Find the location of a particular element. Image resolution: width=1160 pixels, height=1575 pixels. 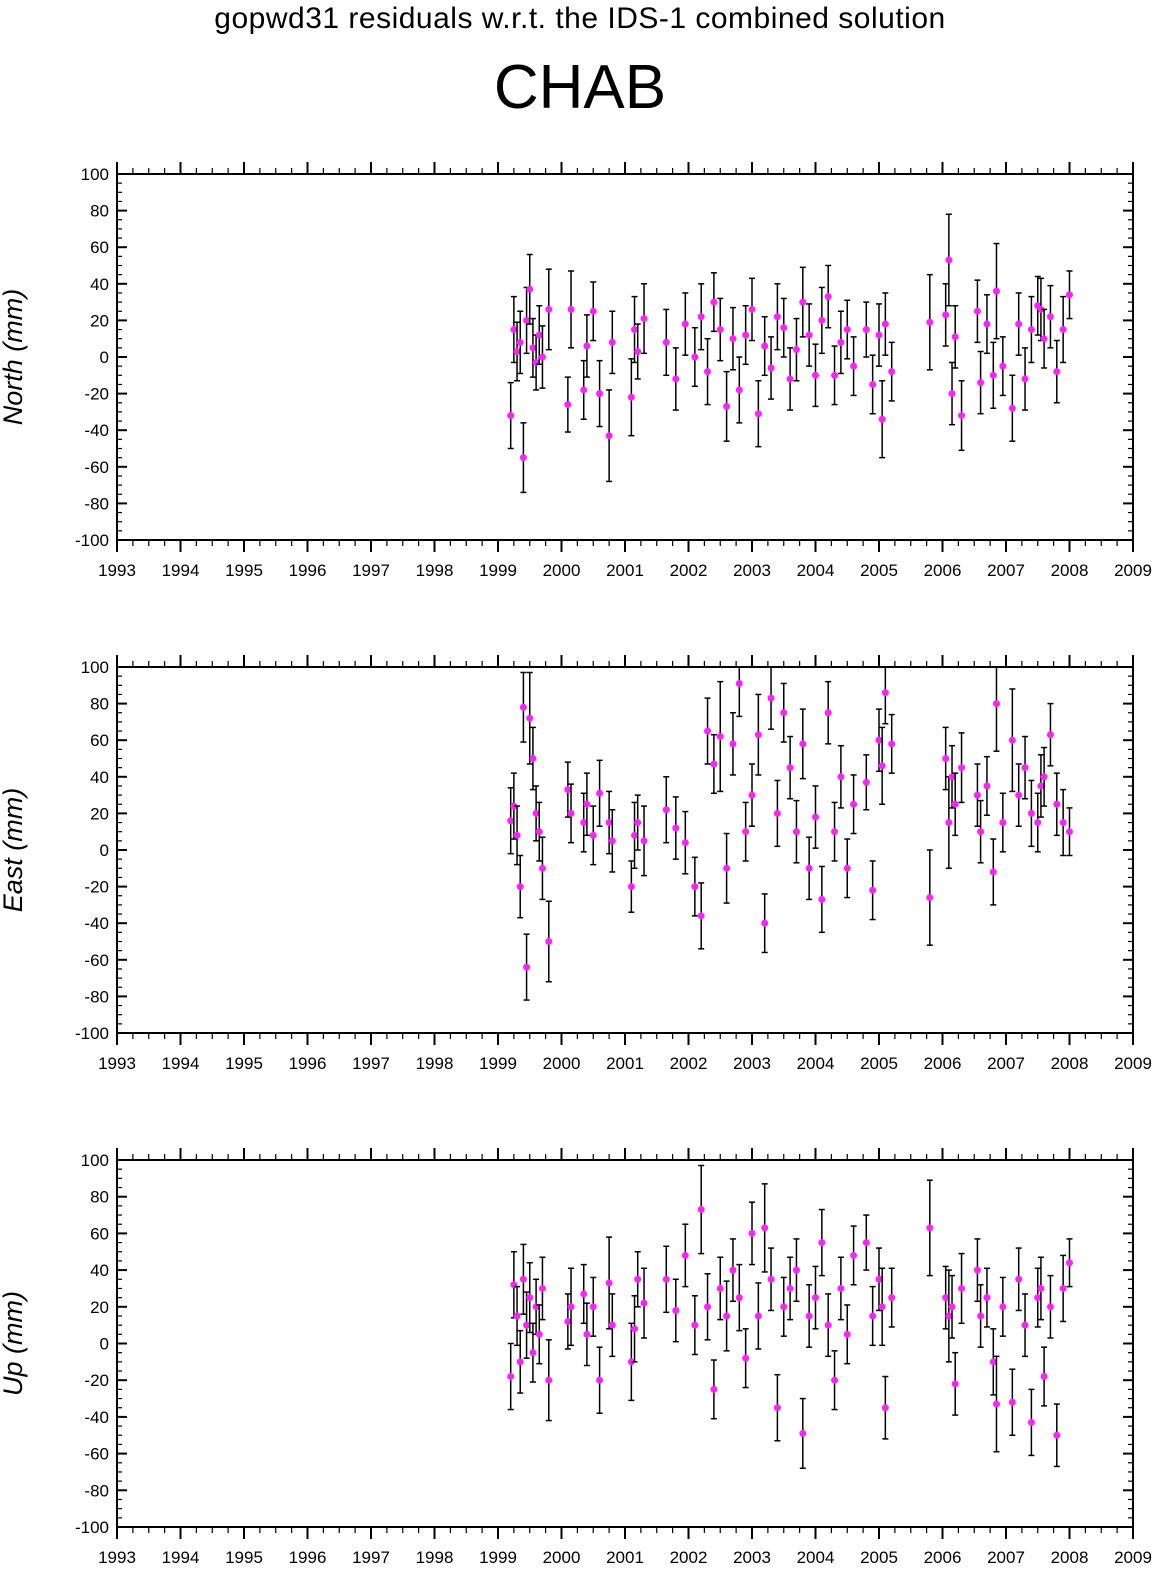

east-ytick-label: -100 is located at coordinates (92, 1033).